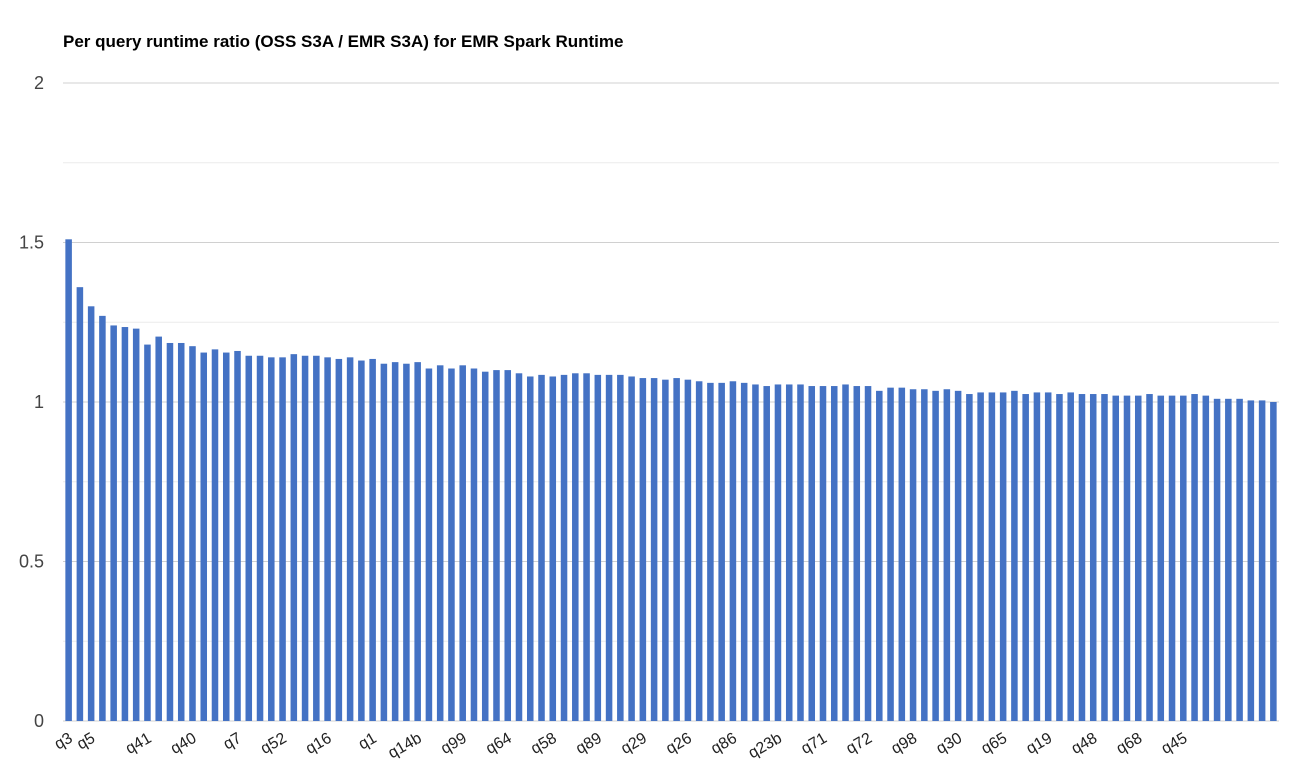 The width and height of the screenshot is (1289, 772). I want to click on x-tick-label: q65, so click(995, 744).